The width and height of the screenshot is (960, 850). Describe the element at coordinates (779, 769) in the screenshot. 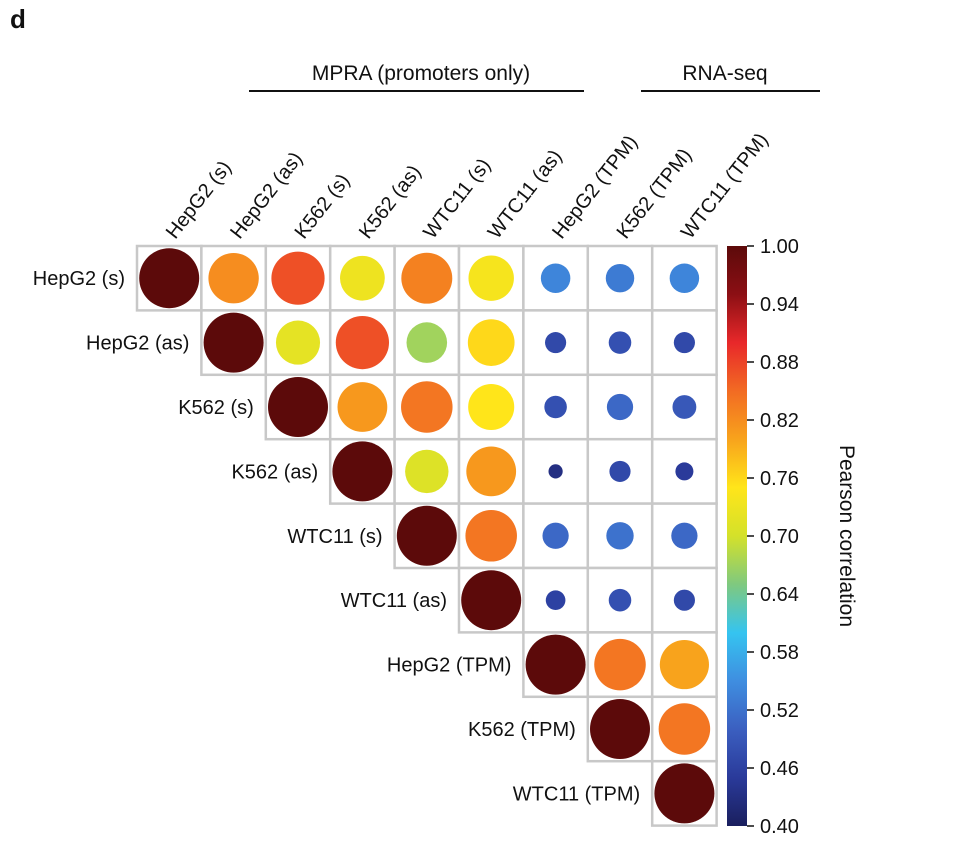

I see `colorbar-tick-label: 0.46` at that location.